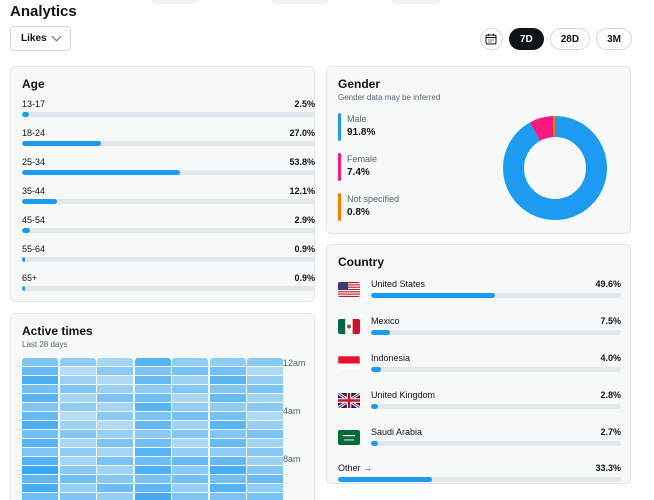 The width and height of the screenshot is (654, 500). What do you see at coordinates (479, 405) in the screenshot?
I see `country-row: United Kingdom 2.8%` at bounding box center [479, 405].